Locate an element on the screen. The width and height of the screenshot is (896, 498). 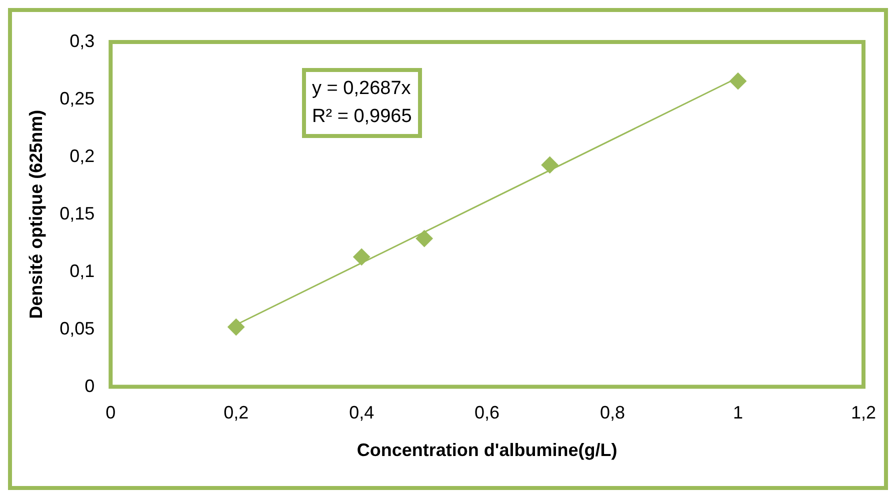
annotation: y = 0,2687x is located at coordinates (362, 89).